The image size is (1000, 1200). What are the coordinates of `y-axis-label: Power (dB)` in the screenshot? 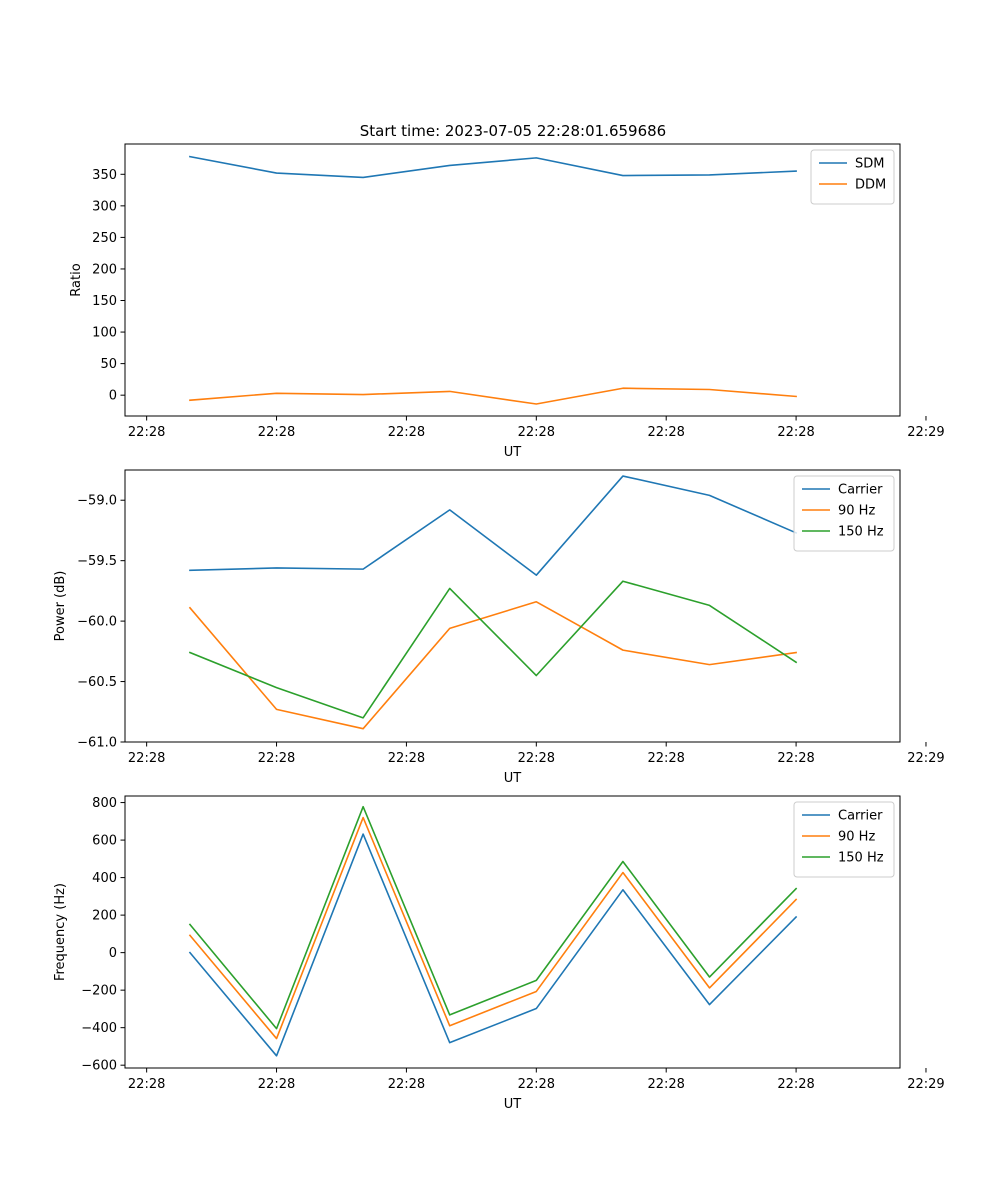 It's located at (60, 606).